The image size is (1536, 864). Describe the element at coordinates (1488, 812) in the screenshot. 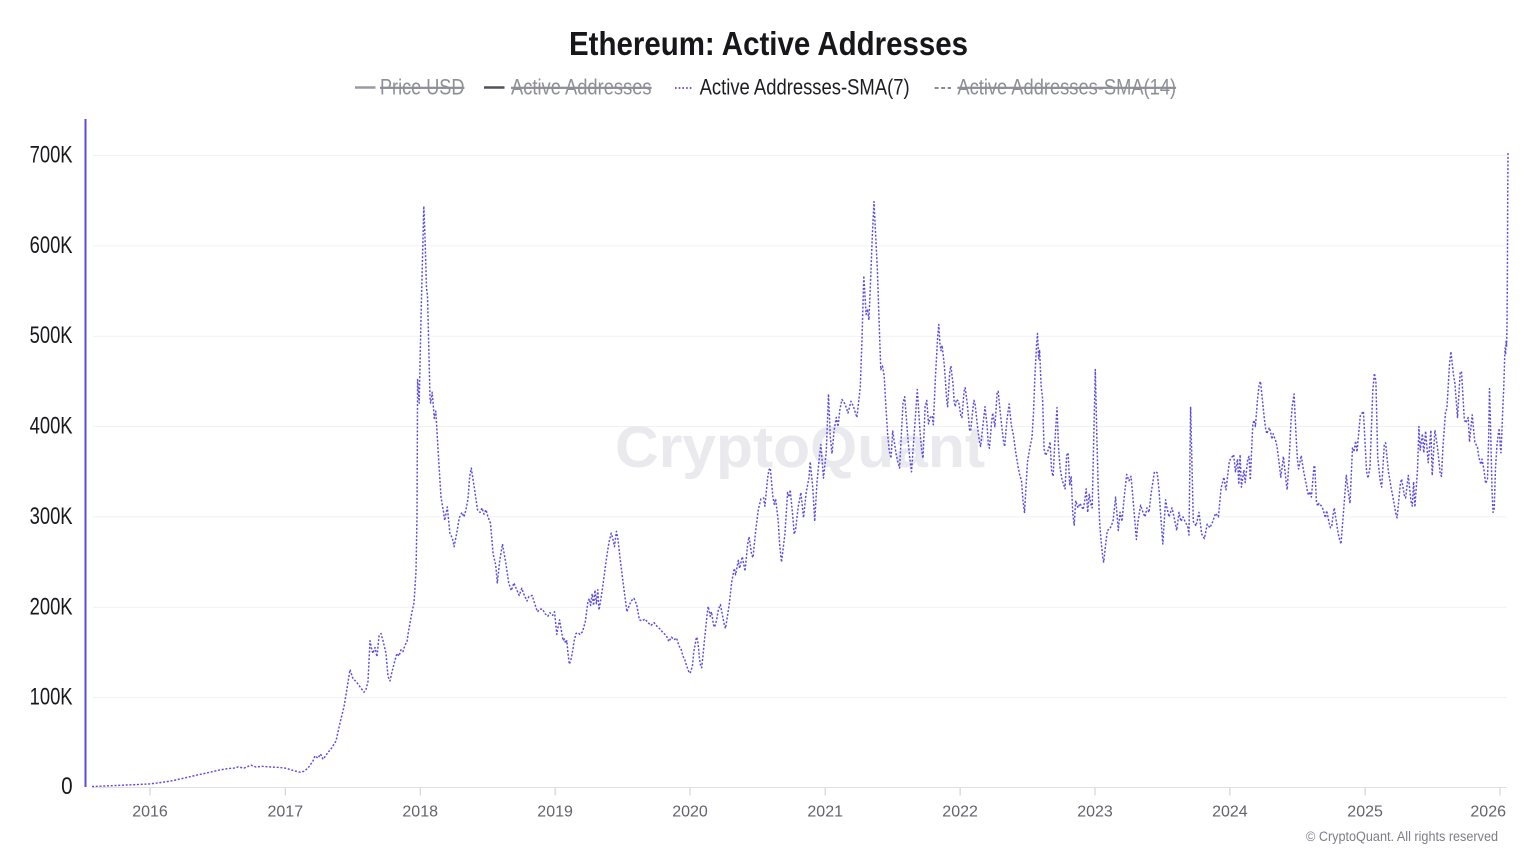

I see `svg-text: 2026` at that location.